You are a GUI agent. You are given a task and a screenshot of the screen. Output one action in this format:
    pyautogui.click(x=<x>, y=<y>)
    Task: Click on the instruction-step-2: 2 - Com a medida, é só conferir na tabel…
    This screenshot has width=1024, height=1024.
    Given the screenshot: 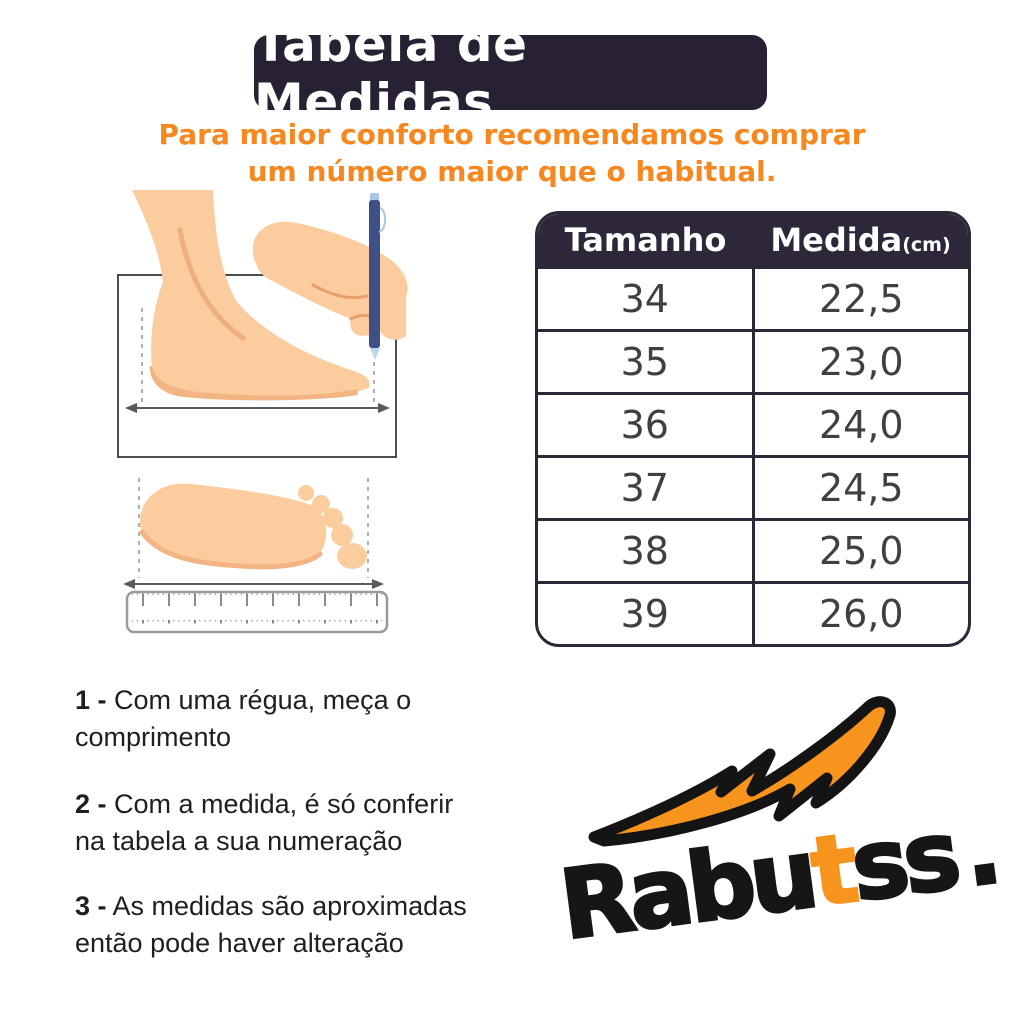 What is the action you would take?
    pyautogui.click(x=310, y=823)
    